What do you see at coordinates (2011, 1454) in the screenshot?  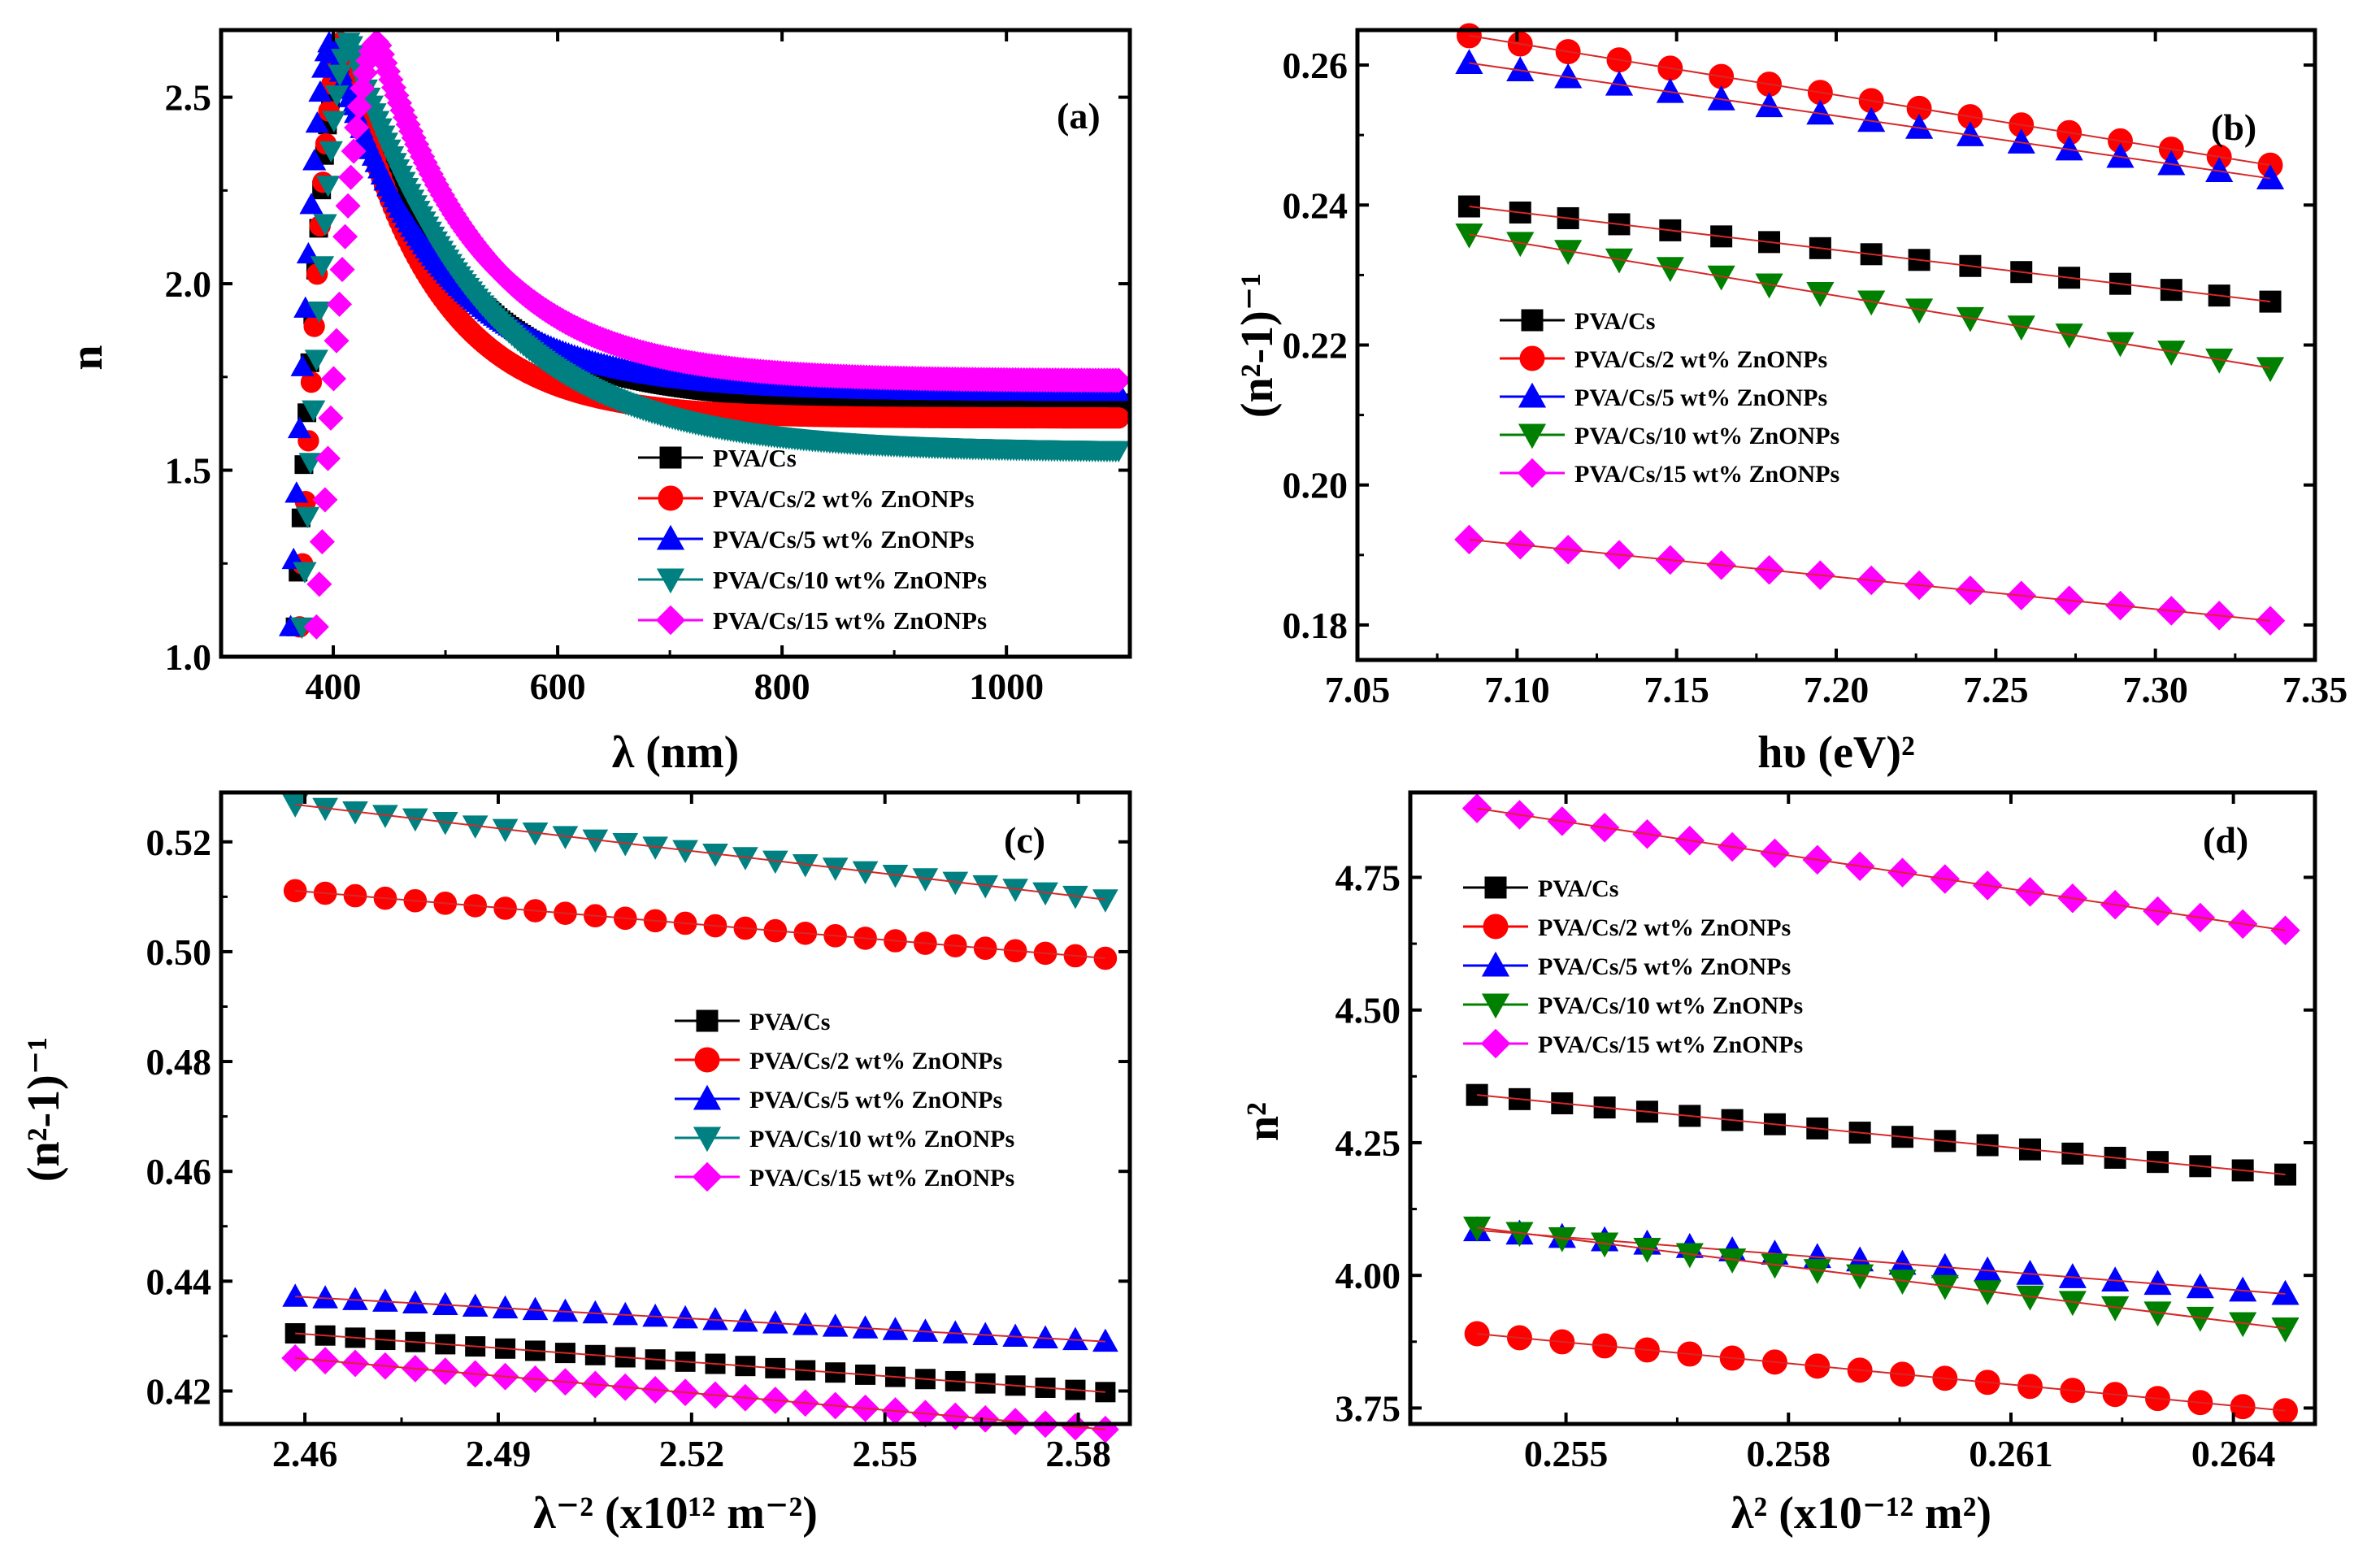 I see `panel-d-xtick-label: 0.261` at bounding box center [2011, 1454].